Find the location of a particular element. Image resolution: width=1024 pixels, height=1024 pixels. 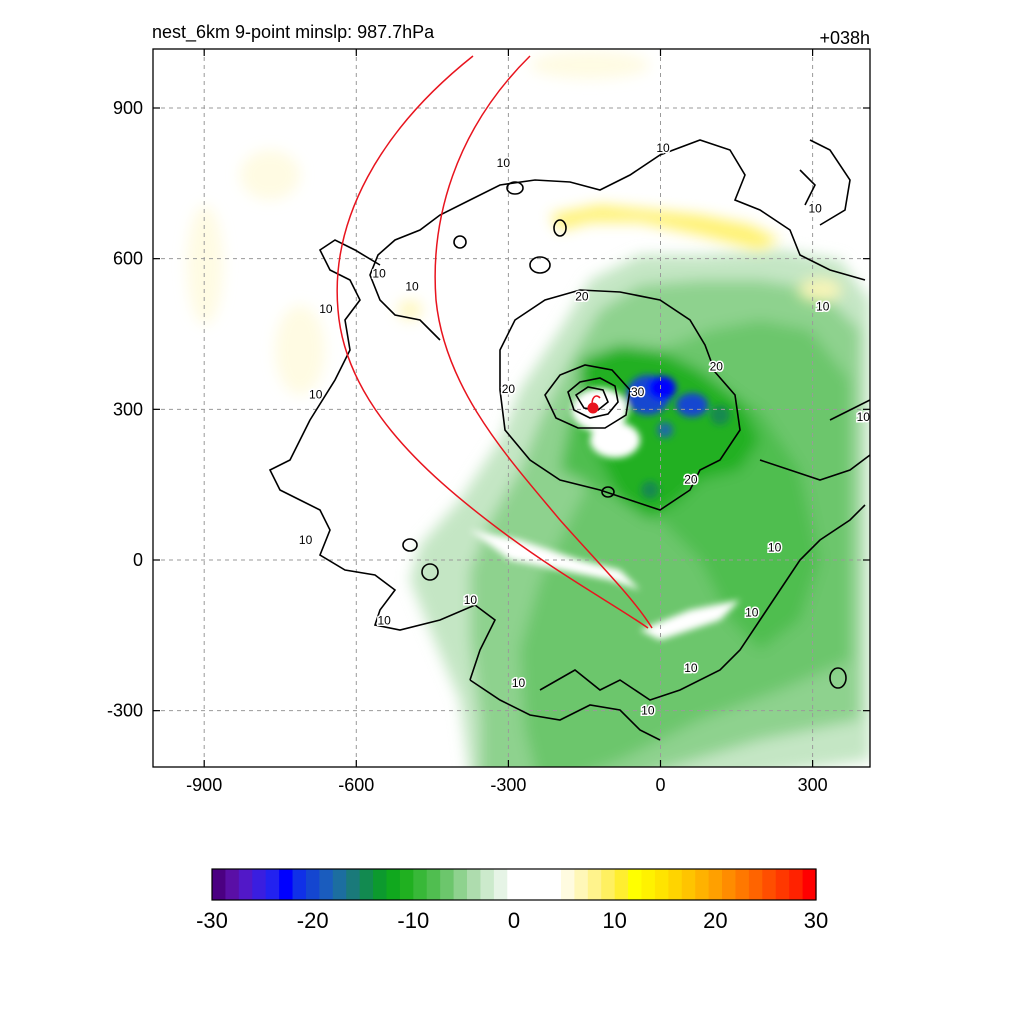

colorbar-tick-label: -10 is located at coordinates (413, 920).